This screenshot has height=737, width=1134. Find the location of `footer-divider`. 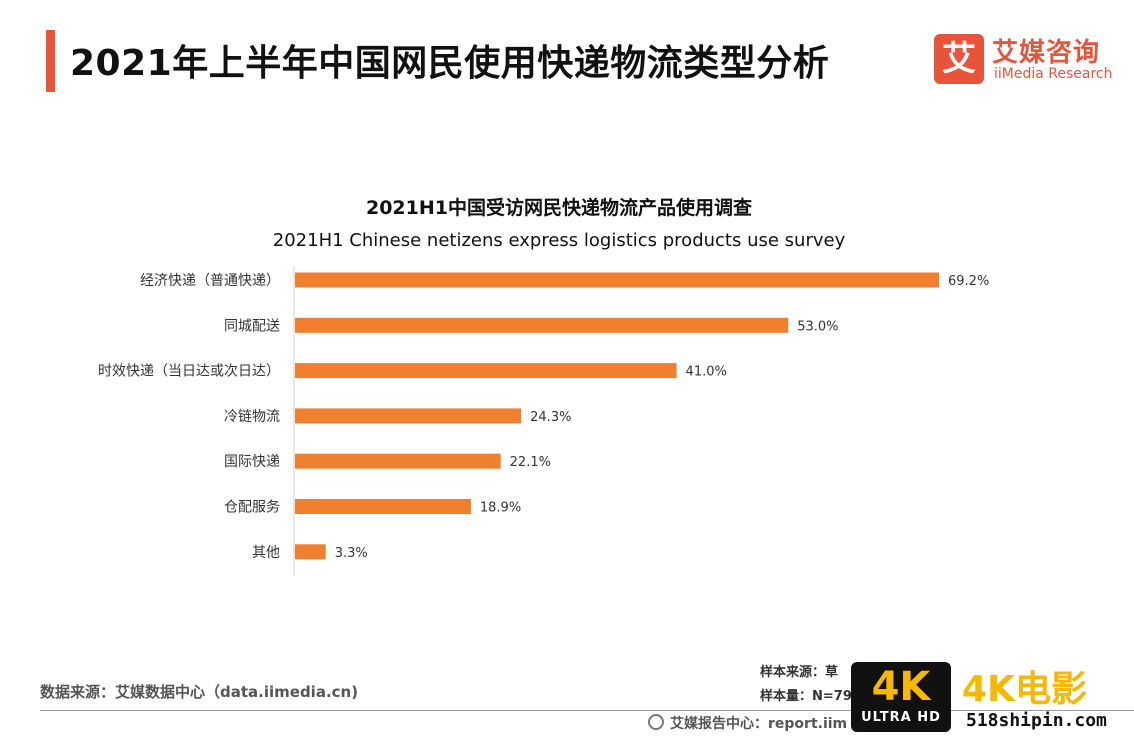

footer-divider is located at coordinates (587, 710).